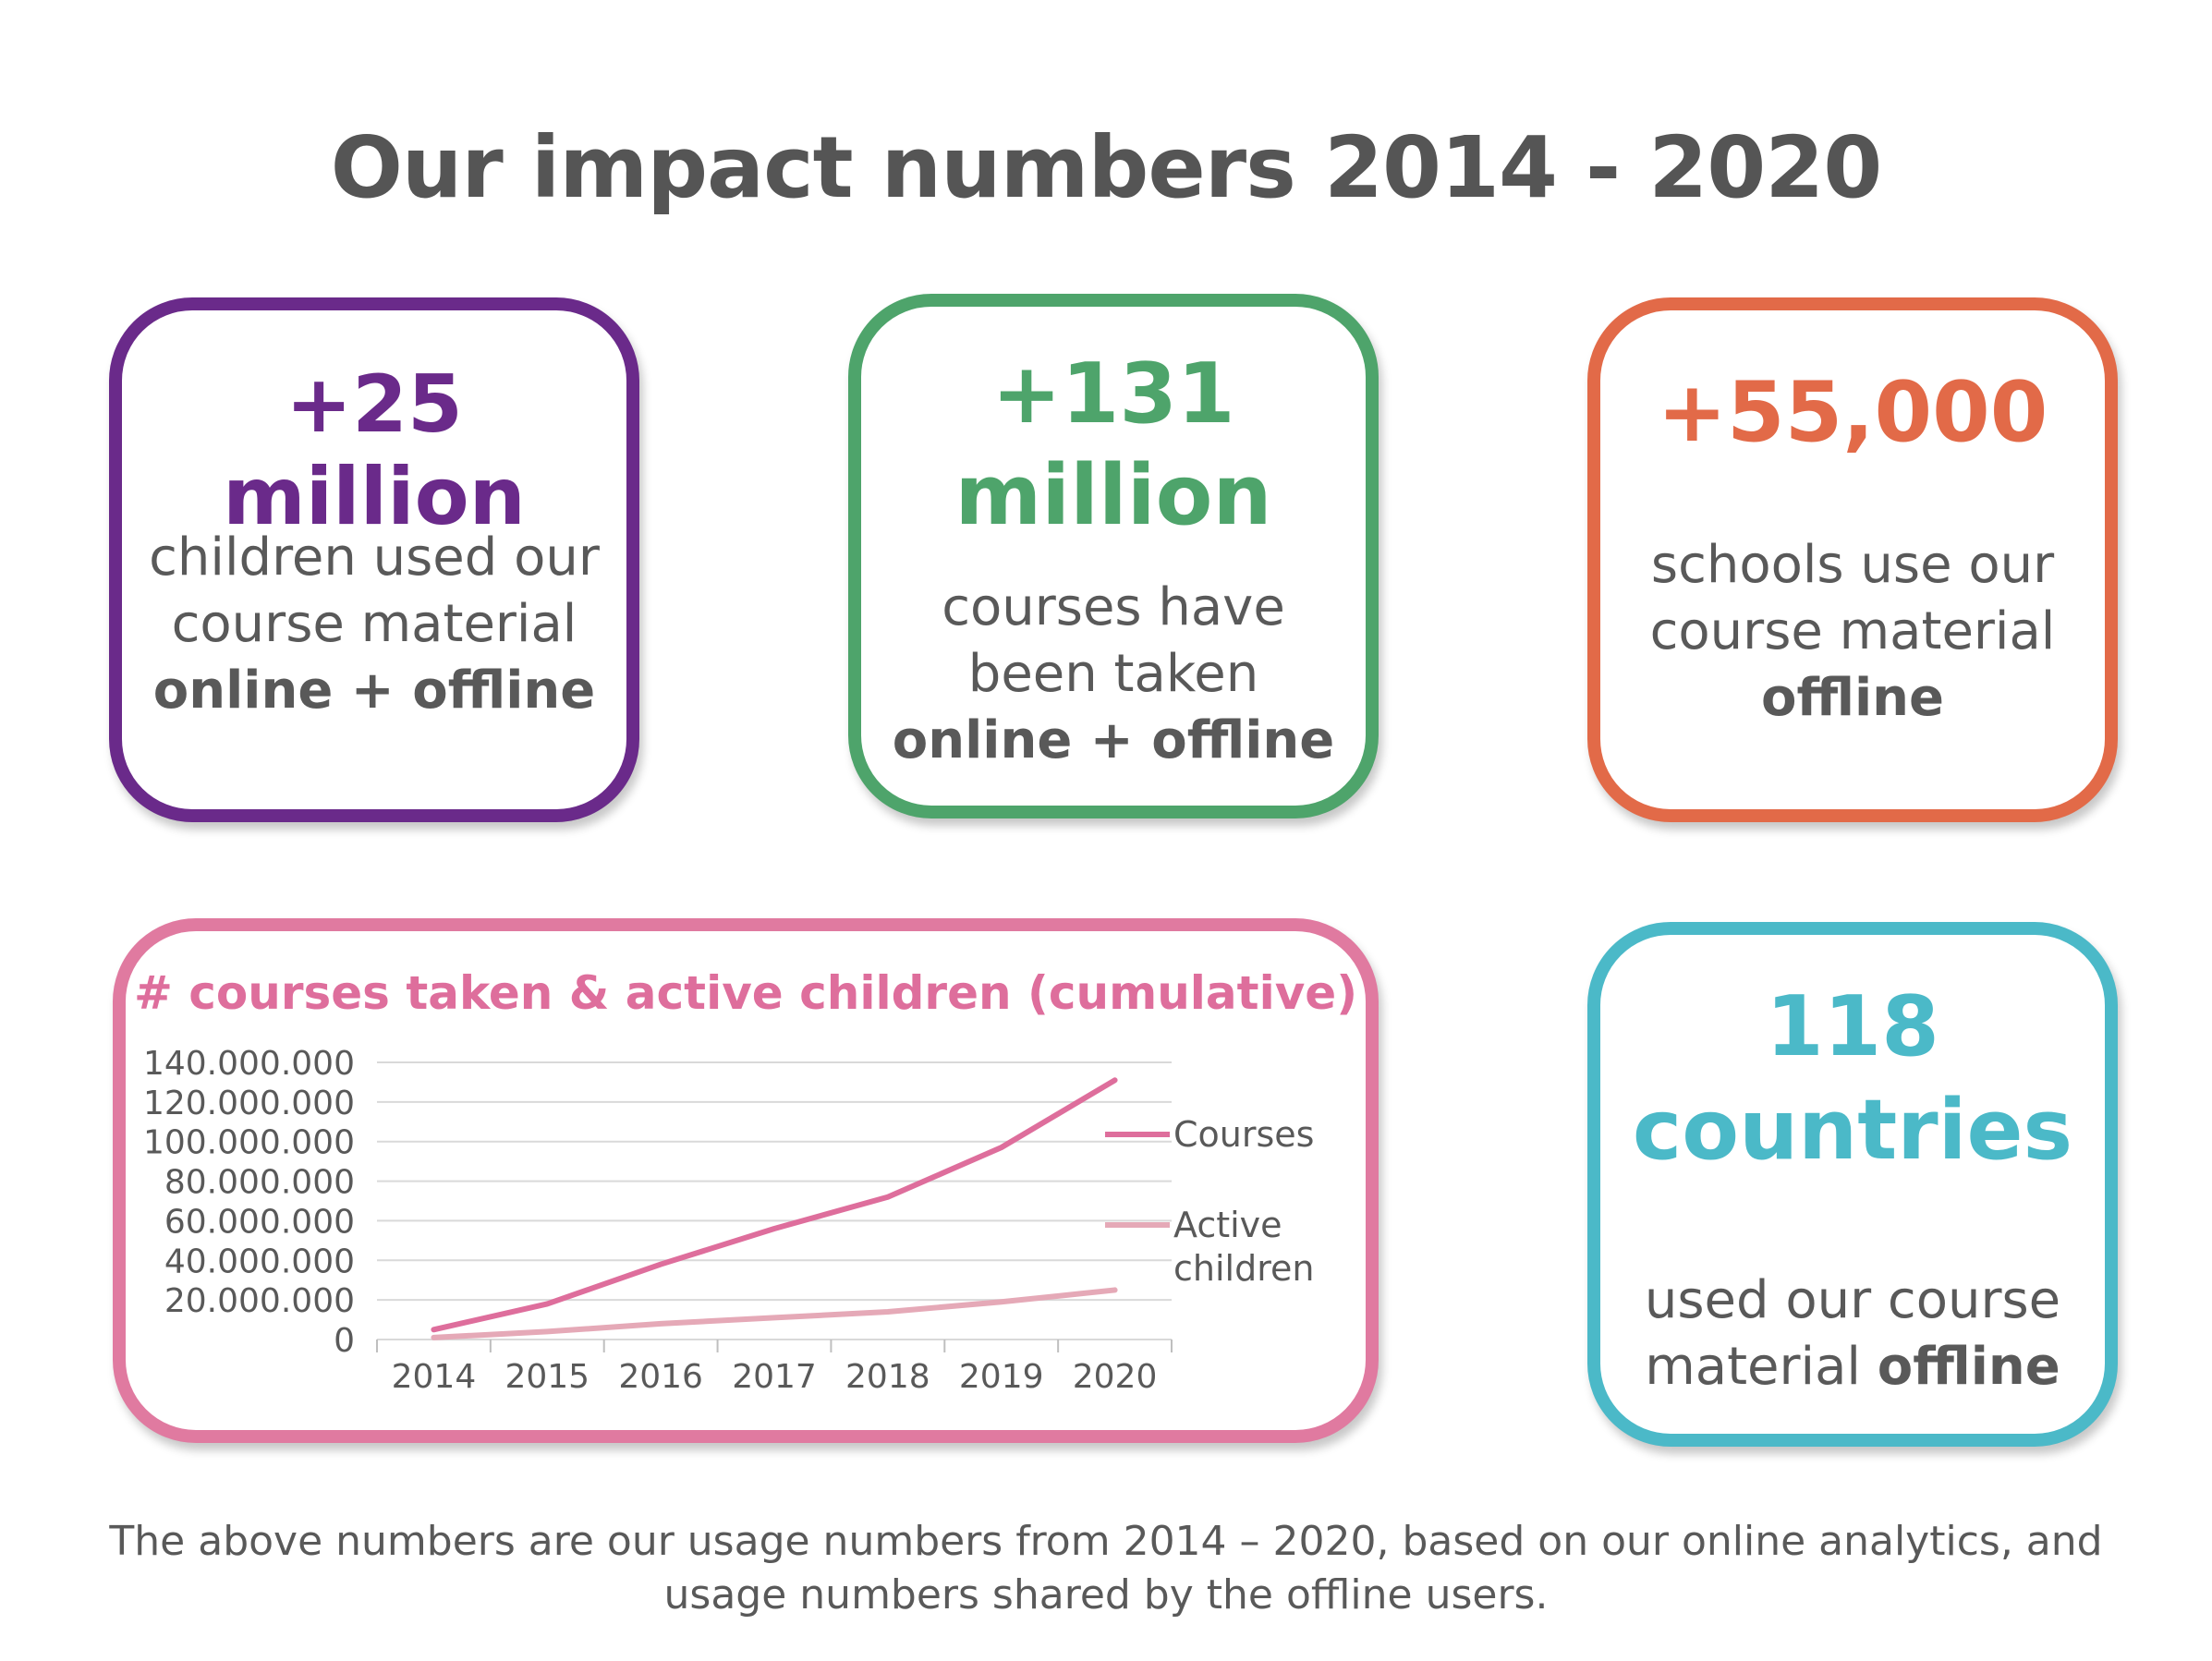 Image resolution: width=2212 pixels, height=1661 pixels. What do you see at coordinates (374, 450) in the screenshot?
I see `children-count: +25 million` at bounding box center [374, 450].